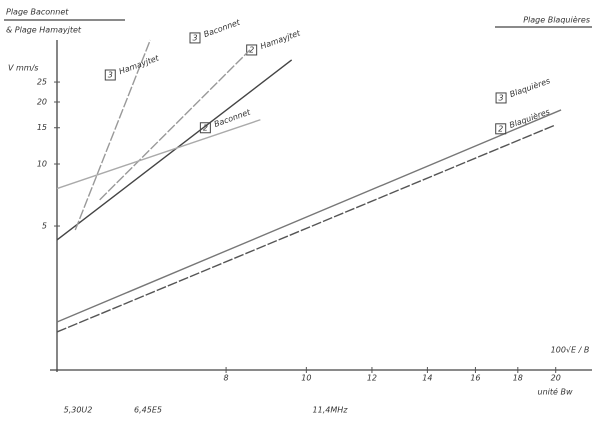  What do you see at coordinates (42, 102) in the screenshot?
I see `y-tick-label: 20` at bounding box center [42, 102].